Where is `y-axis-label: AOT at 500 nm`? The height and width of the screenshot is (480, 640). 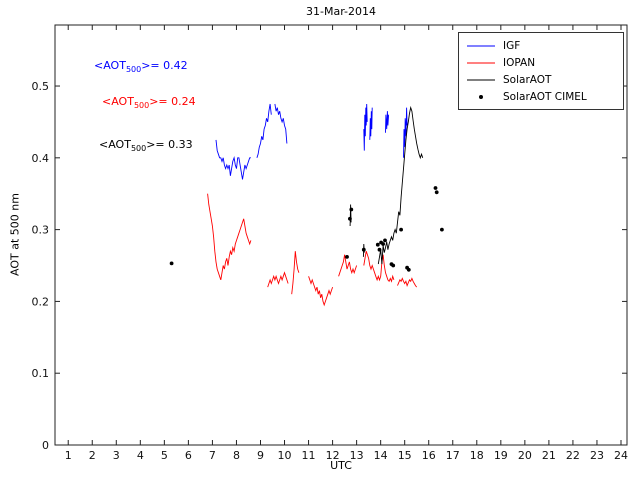
y-axis-label: AOT at 500 nm is located at coordinates (15, 234).